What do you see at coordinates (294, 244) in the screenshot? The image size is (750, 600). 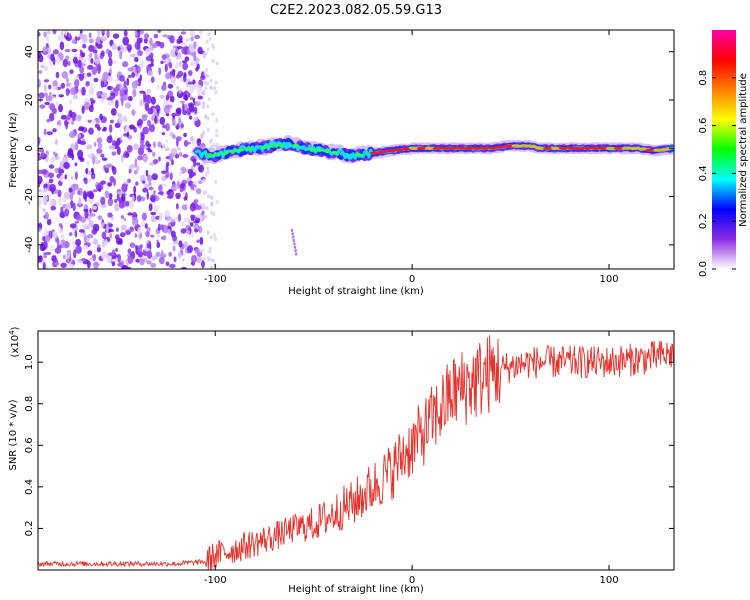 I see `outlier-streak` at bounding box center [294, 244].